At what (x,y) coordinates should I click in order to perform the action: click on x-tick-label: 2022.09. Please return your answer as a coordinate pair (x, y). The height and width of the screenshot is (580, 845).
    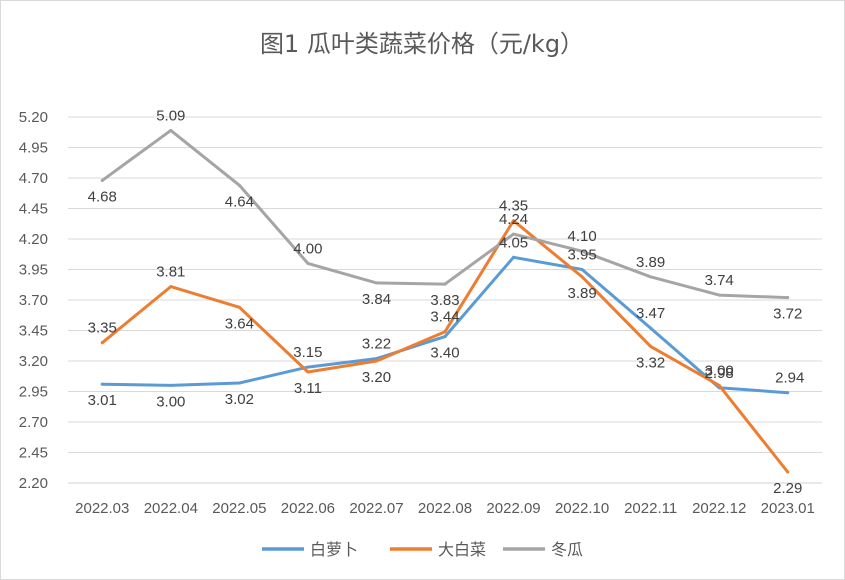
    Looking at the image, I should click on (513, 508).